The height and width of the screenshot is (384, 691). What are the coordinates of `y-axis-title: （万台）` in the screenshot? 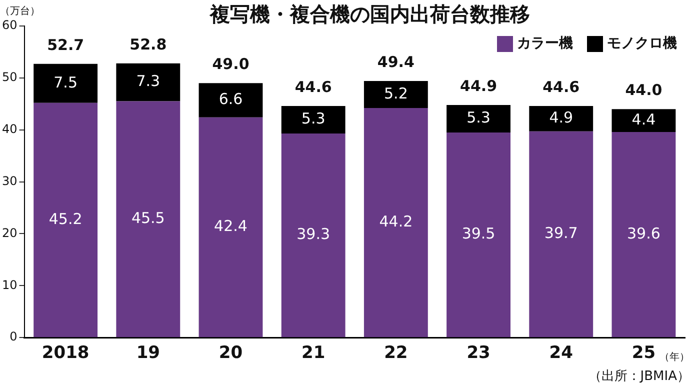 It's located at (20, 11).